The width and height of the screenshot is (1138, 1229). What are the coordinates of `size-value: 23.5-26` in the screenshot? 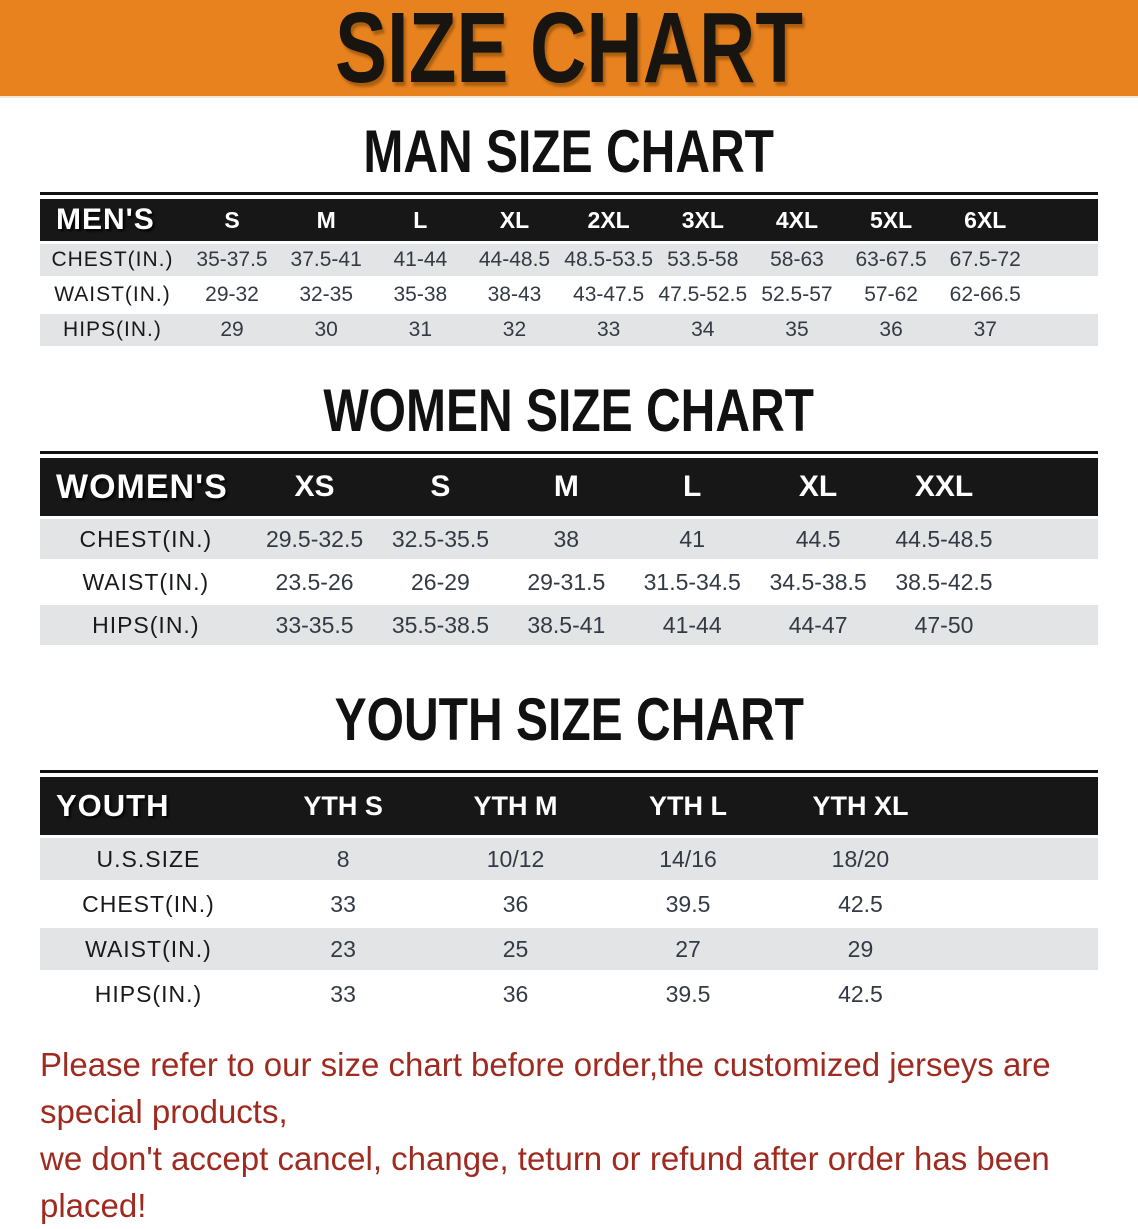 It's located at (314, 582).